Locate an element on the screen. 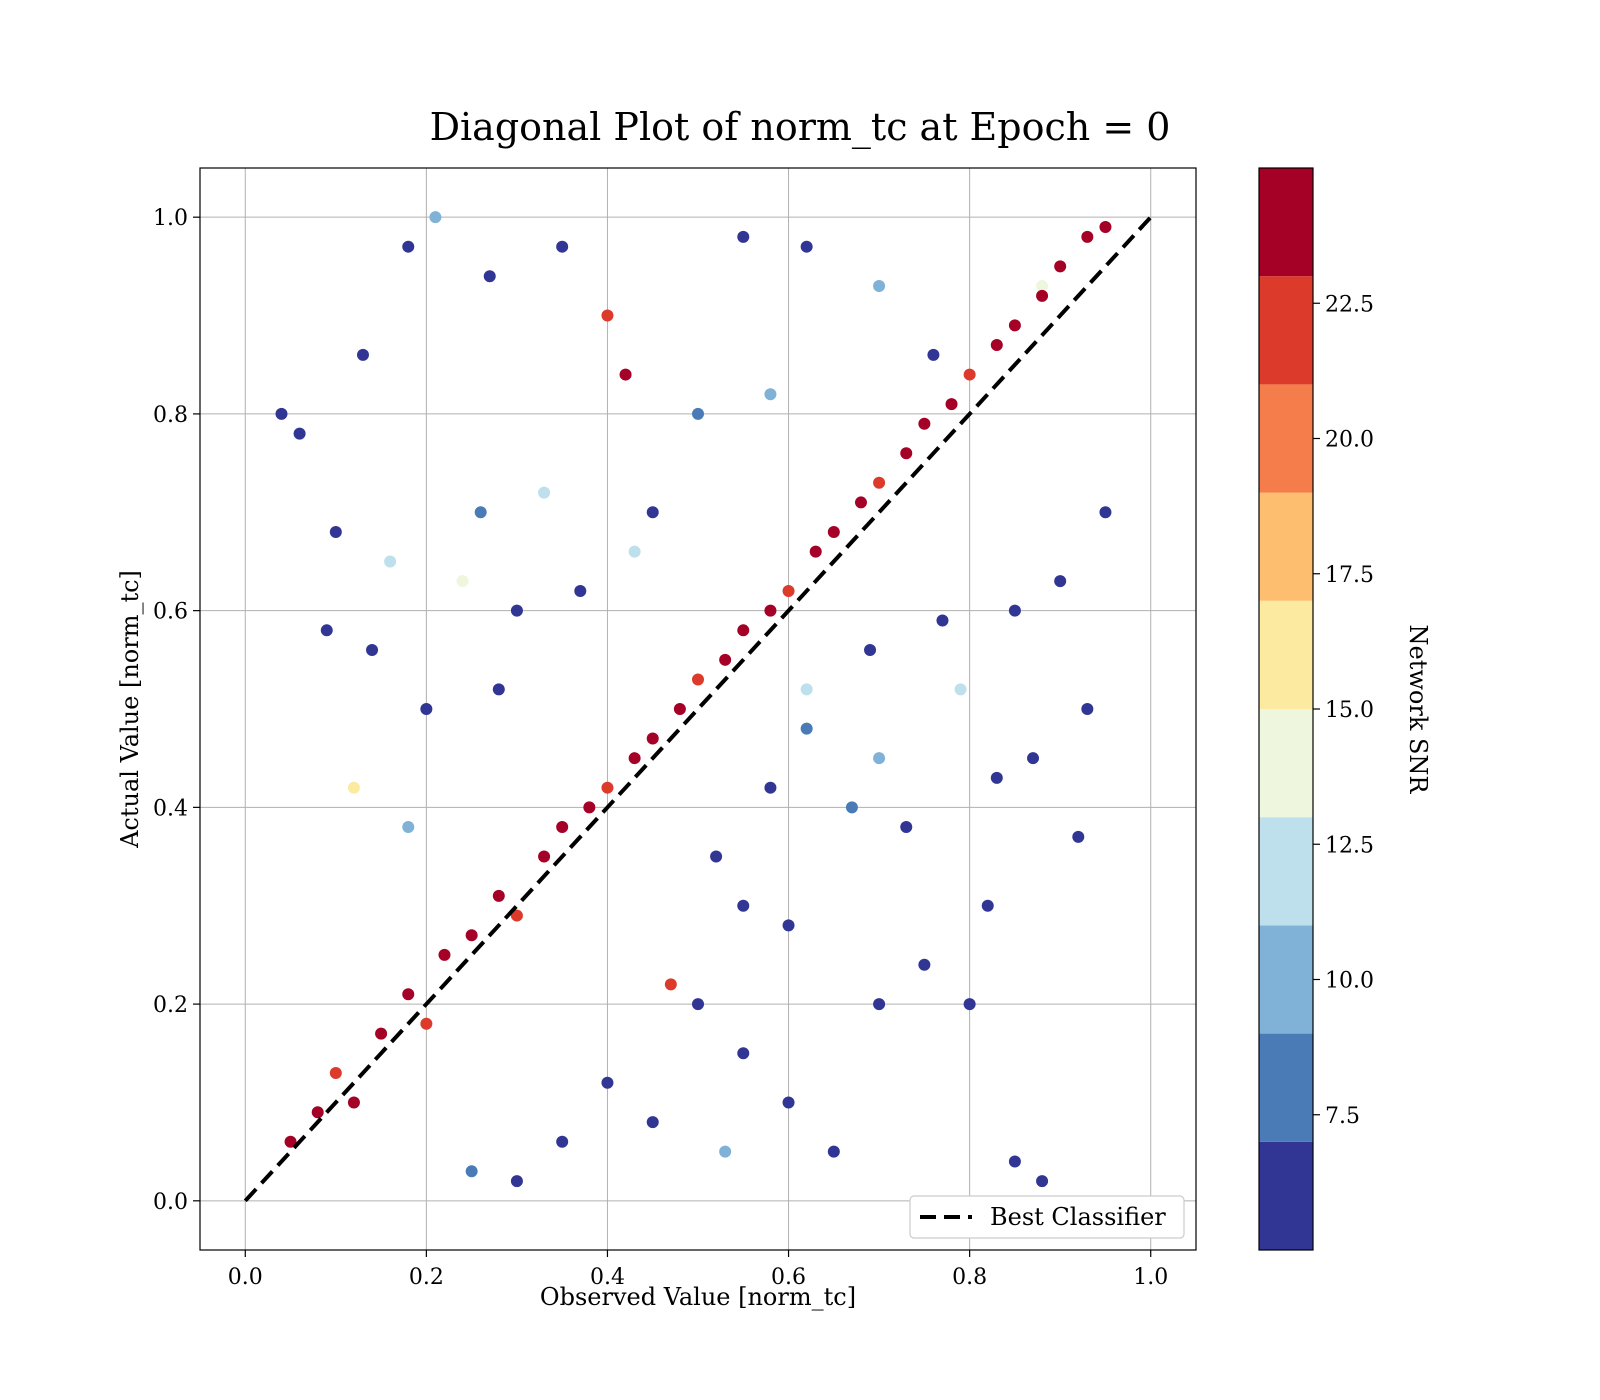  x-tick-label: 0.0 is located at coordinates (245, 1277).